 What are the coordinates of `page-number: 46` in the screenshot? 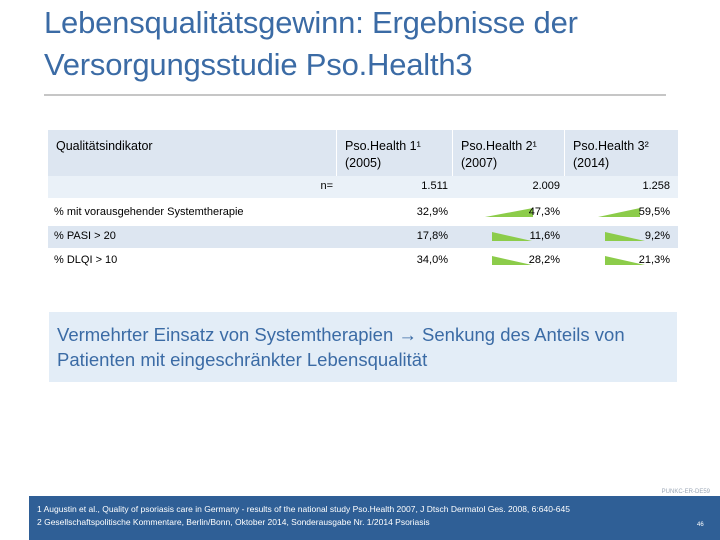 It's located at (700, 525).